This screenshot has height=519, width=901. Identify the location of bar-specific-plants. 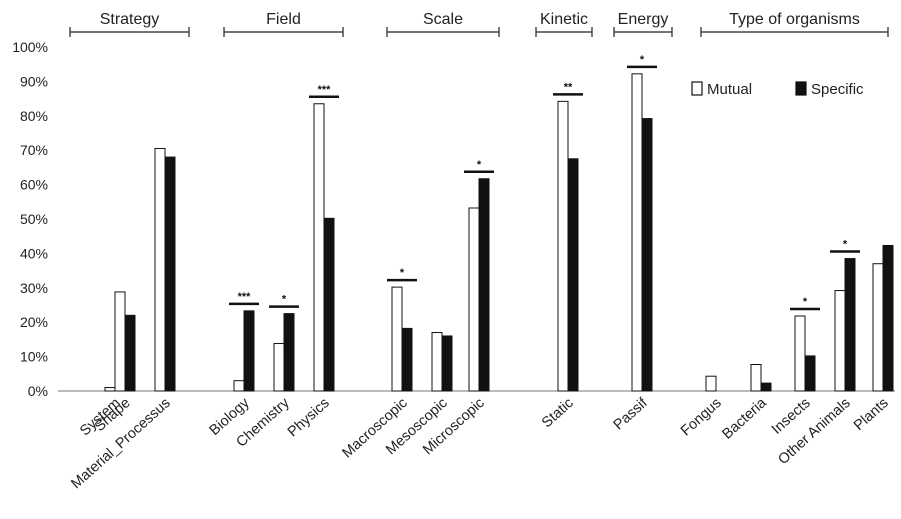
(888, 318).